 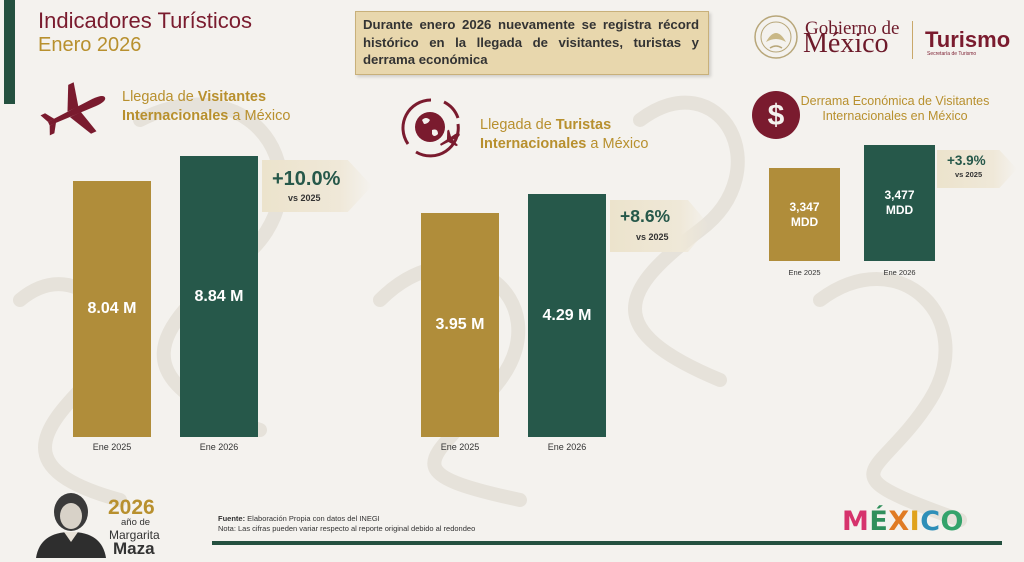 I want to click on derrama-bar-2026-value: 3,477, so click(x=899, y=195).